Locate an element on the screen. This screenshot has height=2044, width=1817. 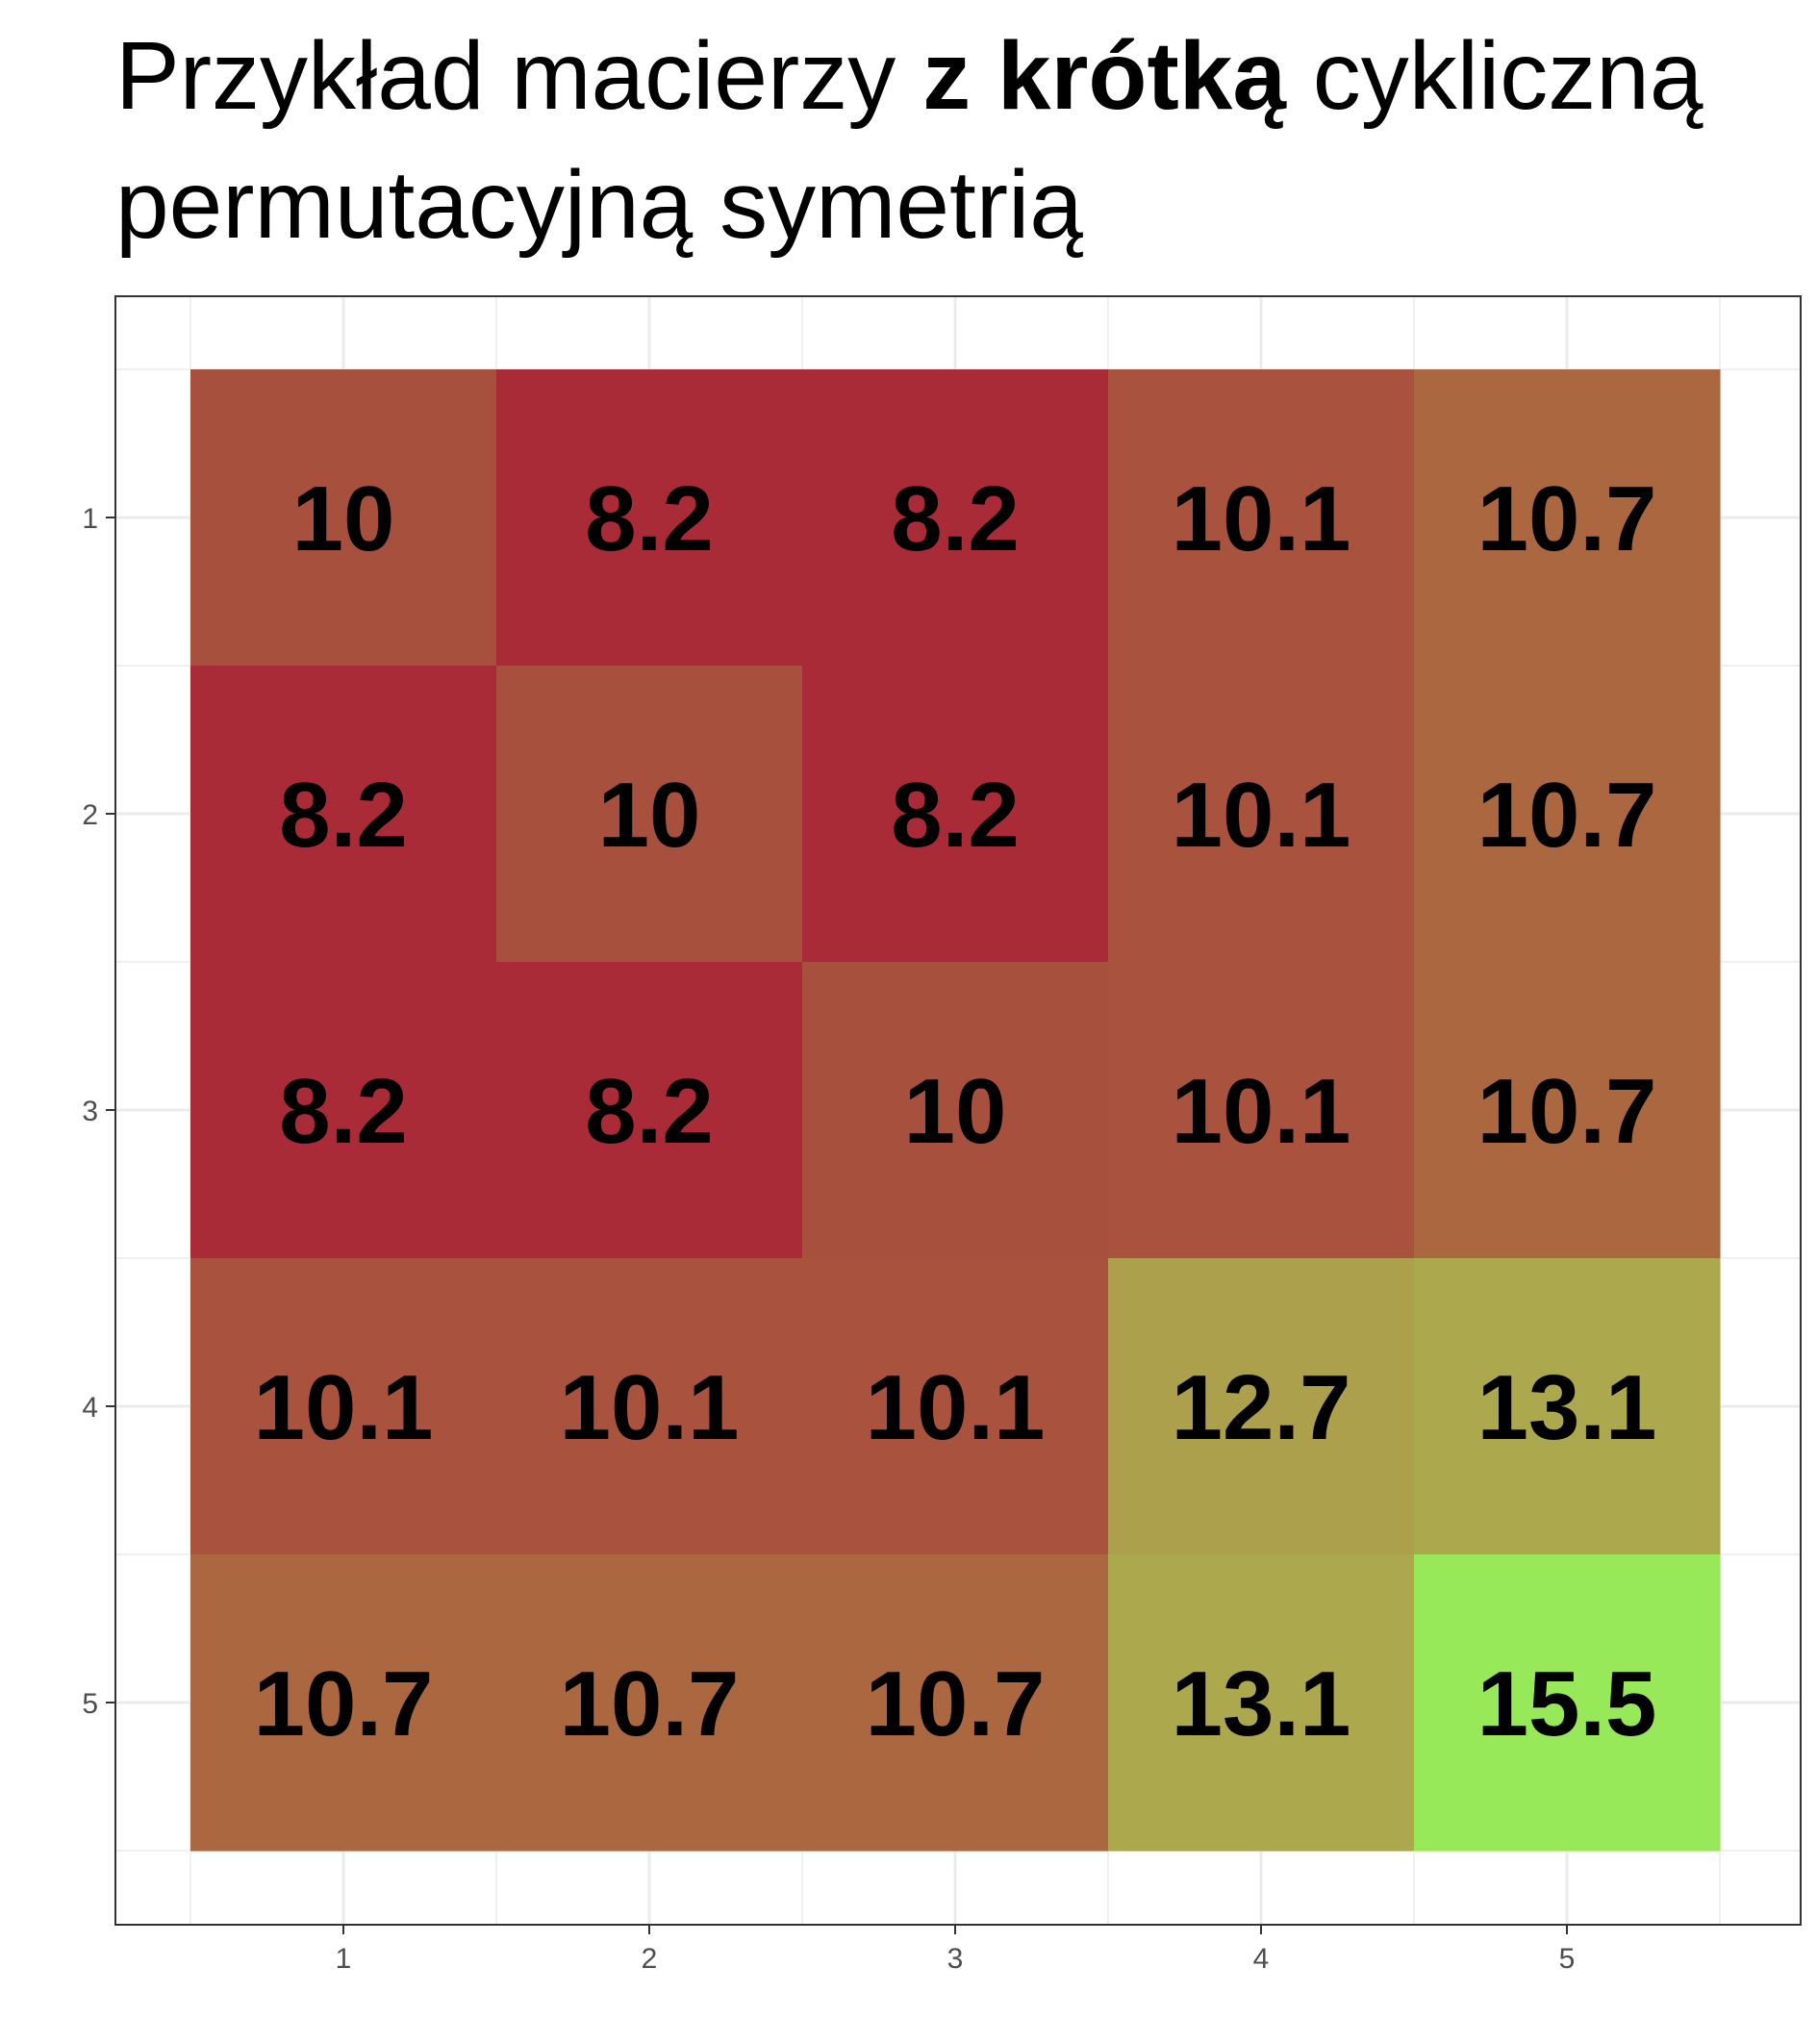
cell-label-r2-c5: 10.7 is located at coordinates (1567, 815).